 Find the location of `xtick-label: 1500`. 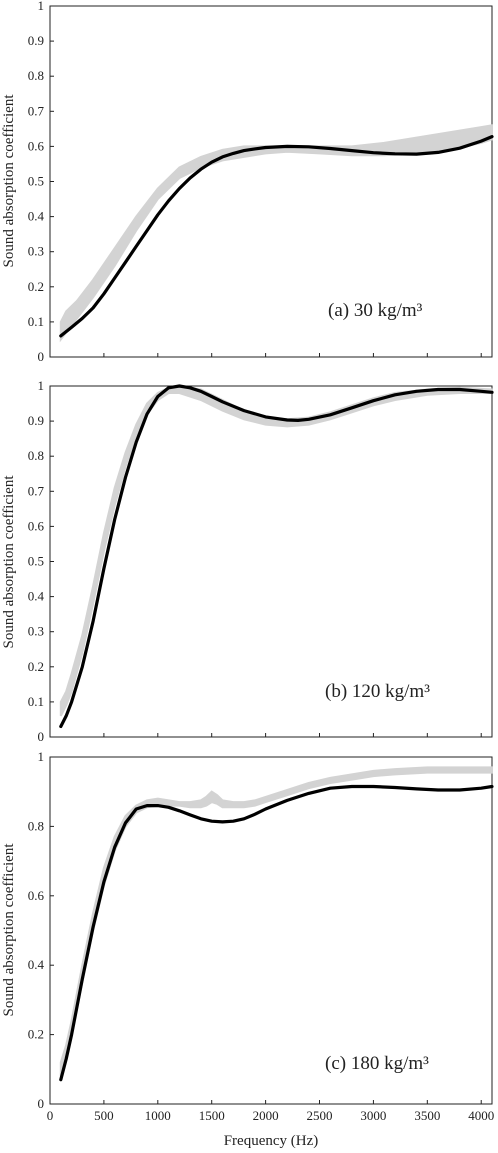

xtick-label: 1500 is located at coordinates (212, 1115).